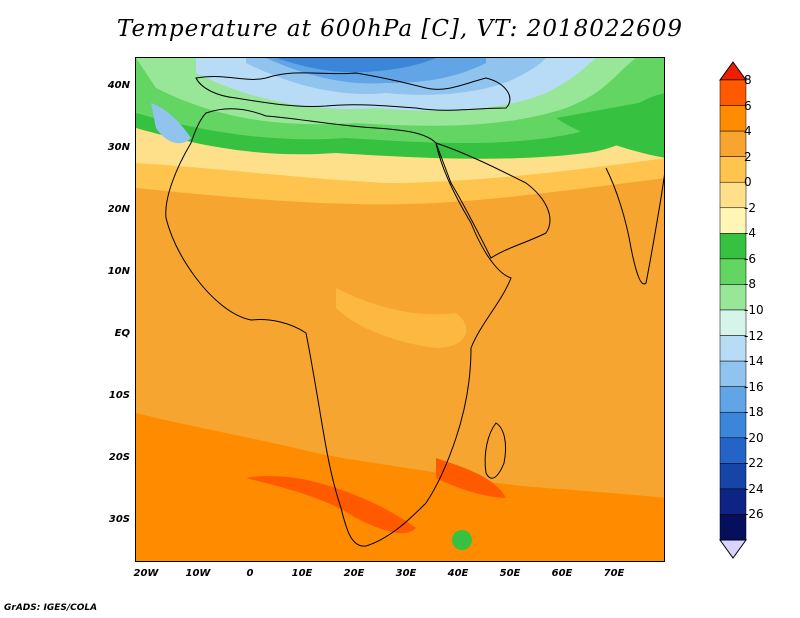 The width and height of the screenshot is (800, 618). What do you see at coordinates (250, 573) in the screenshot?
I see `lon-tick-label: 0` at bounding box center [250, 573].